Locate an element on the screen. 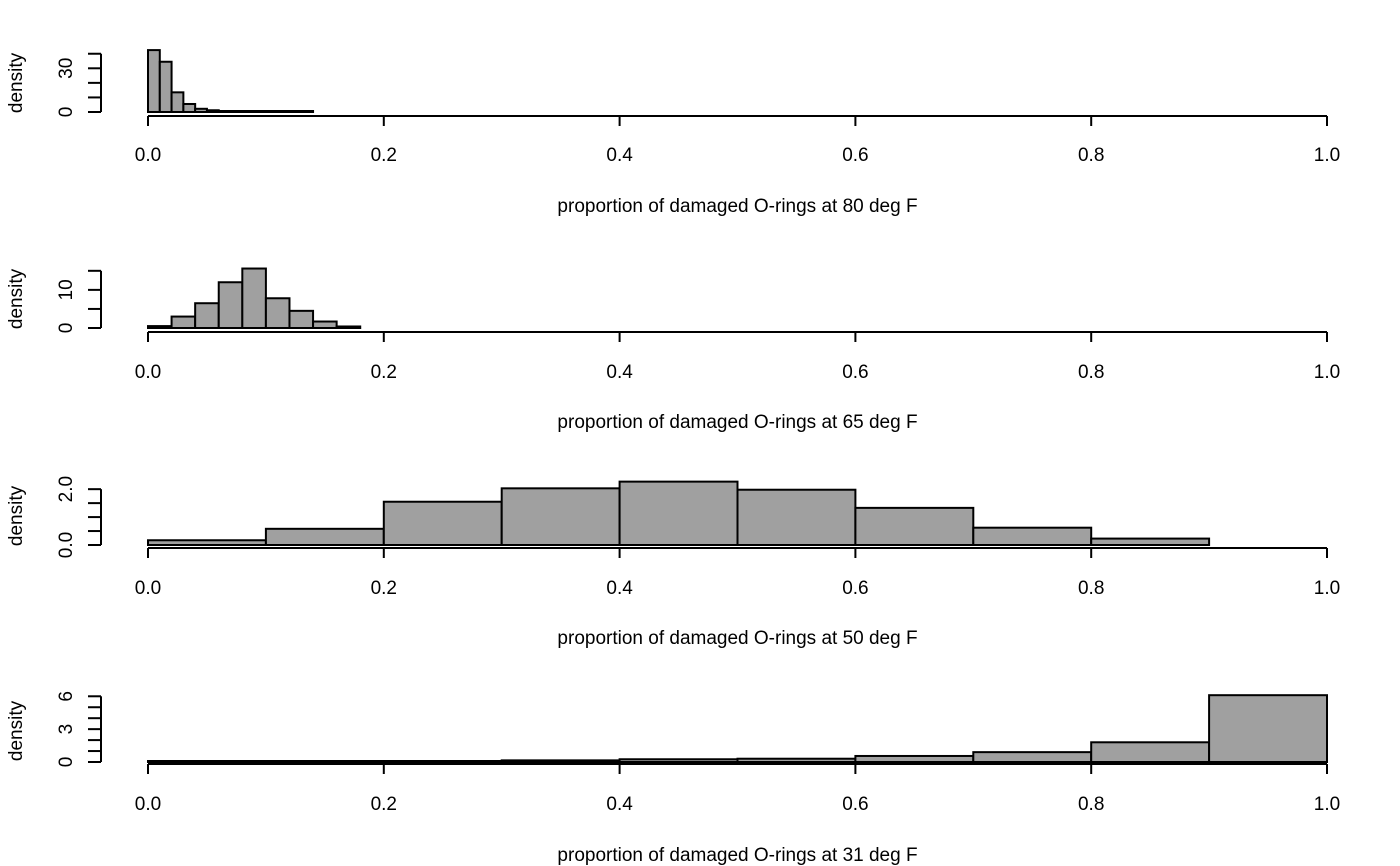 This screenshot has height=866, width=1400. y-tick-label: 0.0 is located at coordinates (66, 545).